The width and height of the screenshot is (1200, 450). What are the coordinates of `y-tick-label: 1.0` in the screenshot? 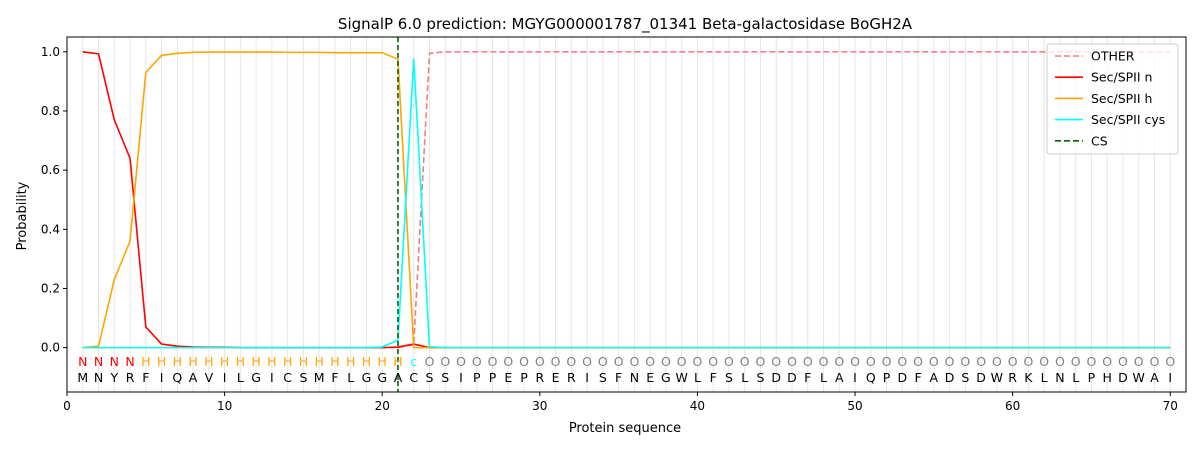 It's located at (50, 52).